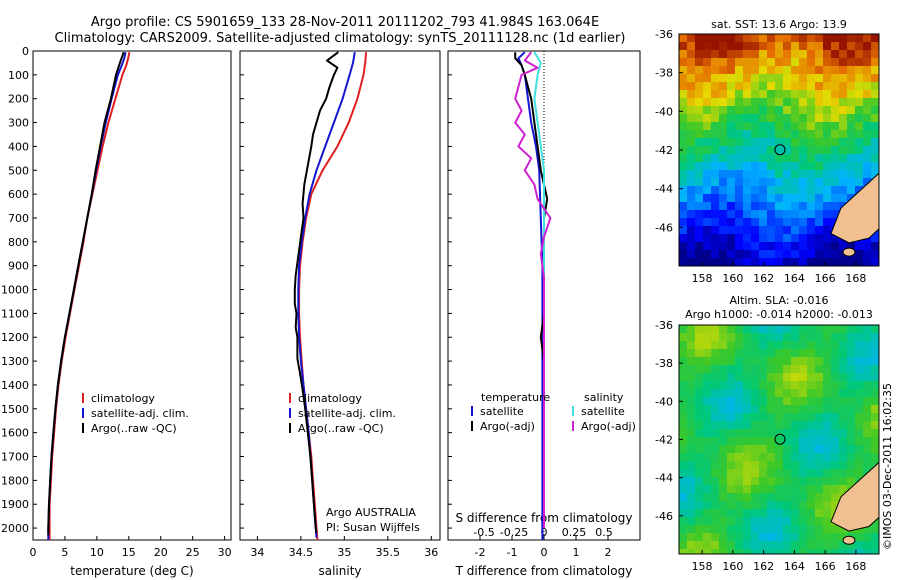 This screenshot has height=580, width=900. I want to click on sla_map-xtick-label: 168, so click(855, 566).